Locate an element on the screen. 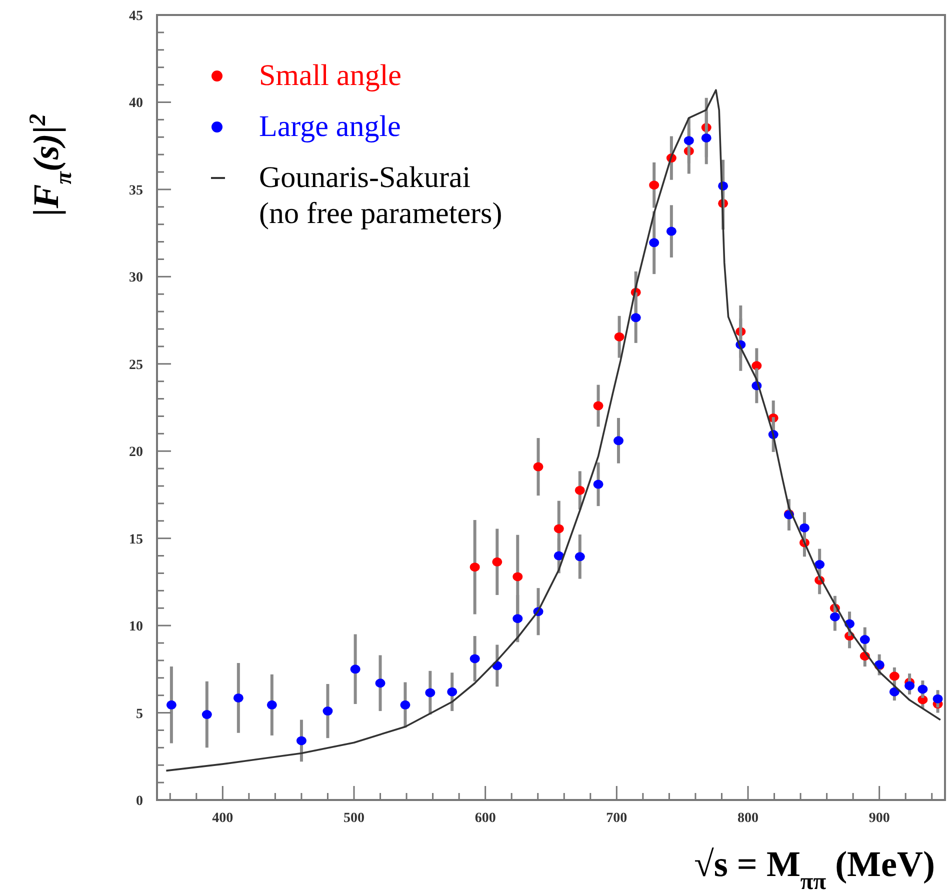  y-tick-label: 0 is located at coordinates (139, 801).